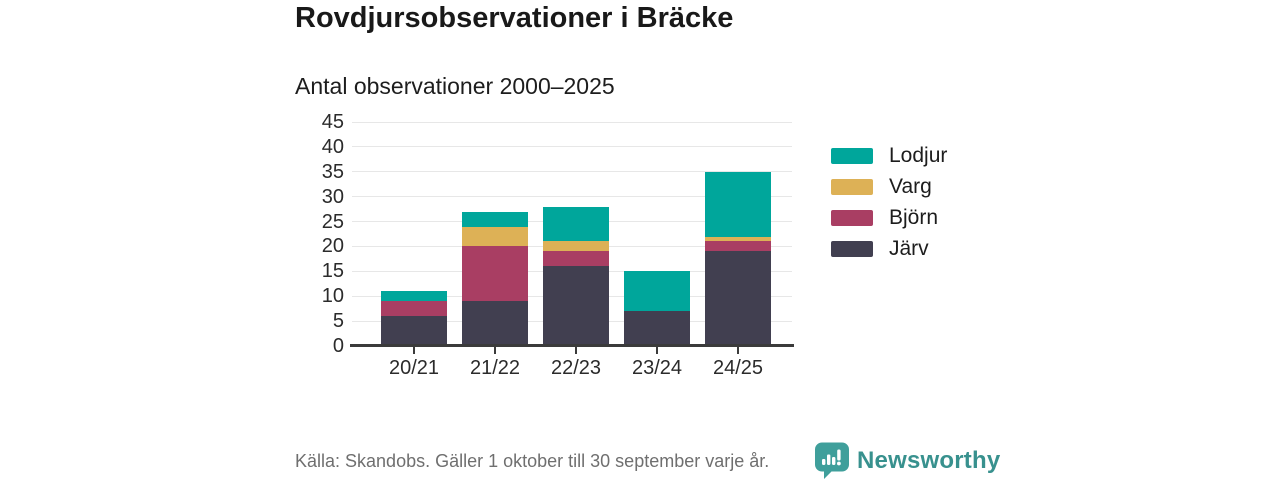 Image resolution: width=1280 pixels, height=480 pixels. What do you see at coordinates (909, 248) in the screenshot?
I see `legend-label: Järv` at bounding box center [909, 248].